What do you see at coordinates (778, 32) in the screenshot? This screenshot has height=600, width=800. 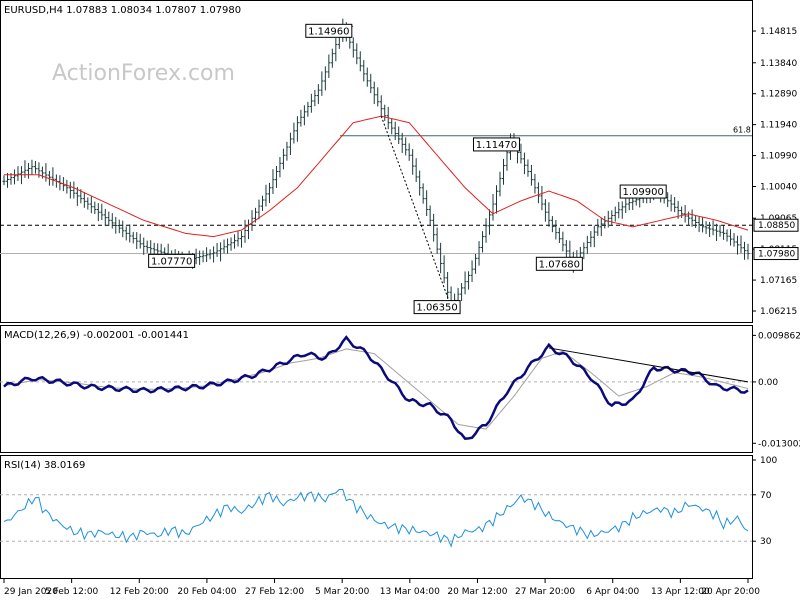 I see `price-tick-label: 1.14815` at bounding box center [778, 32].